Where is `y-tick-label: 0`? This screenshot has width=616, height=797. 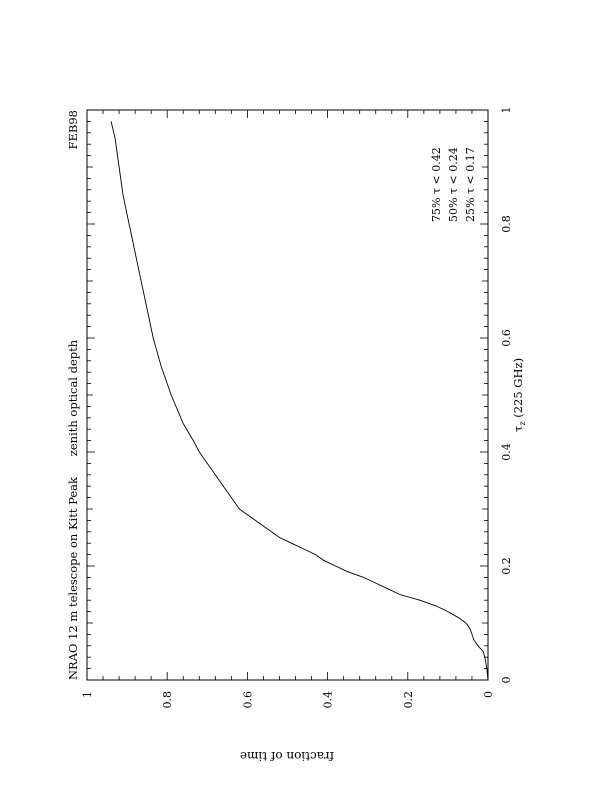 y-tick-label: 0 is located at coordinates (488, 694).